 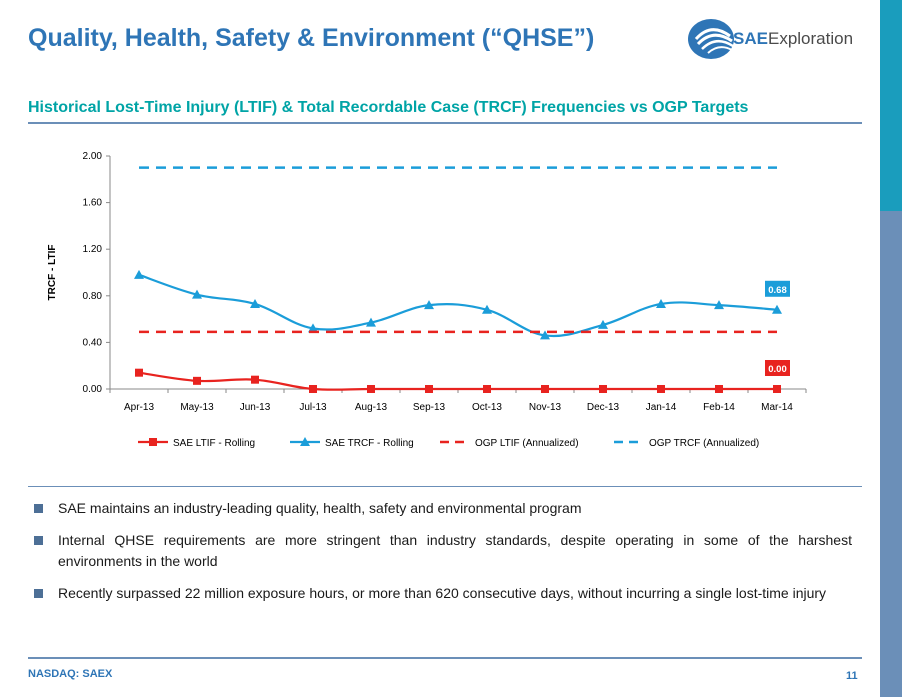 I want to click on x-tick-label: May-13, so click(x=197, y=407).